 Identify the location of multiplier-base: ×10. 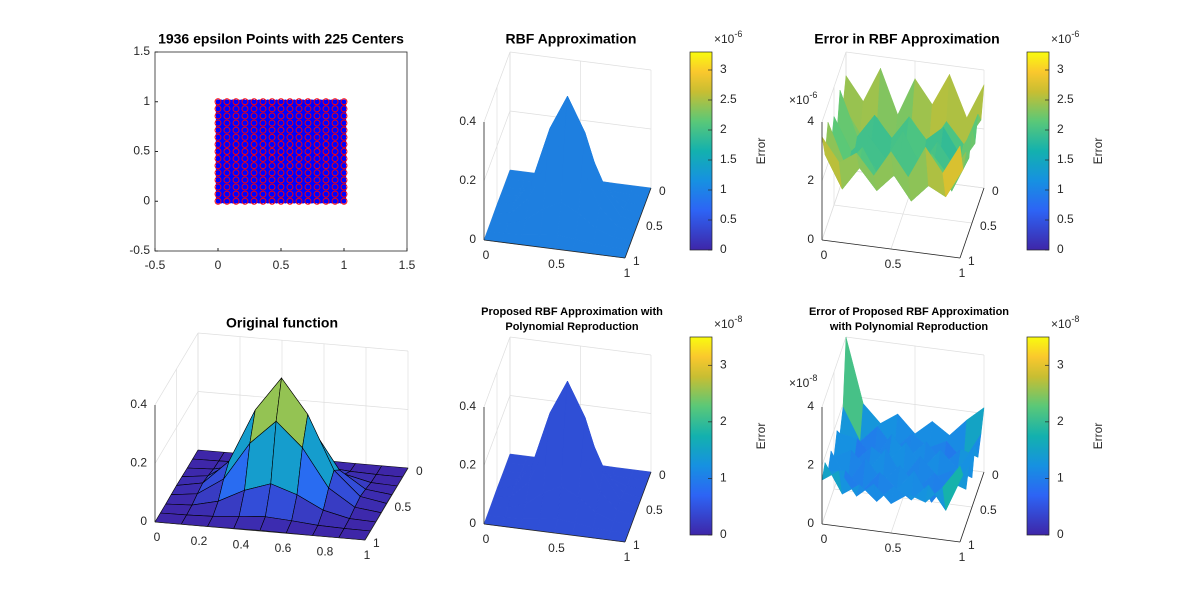
(724, 324).